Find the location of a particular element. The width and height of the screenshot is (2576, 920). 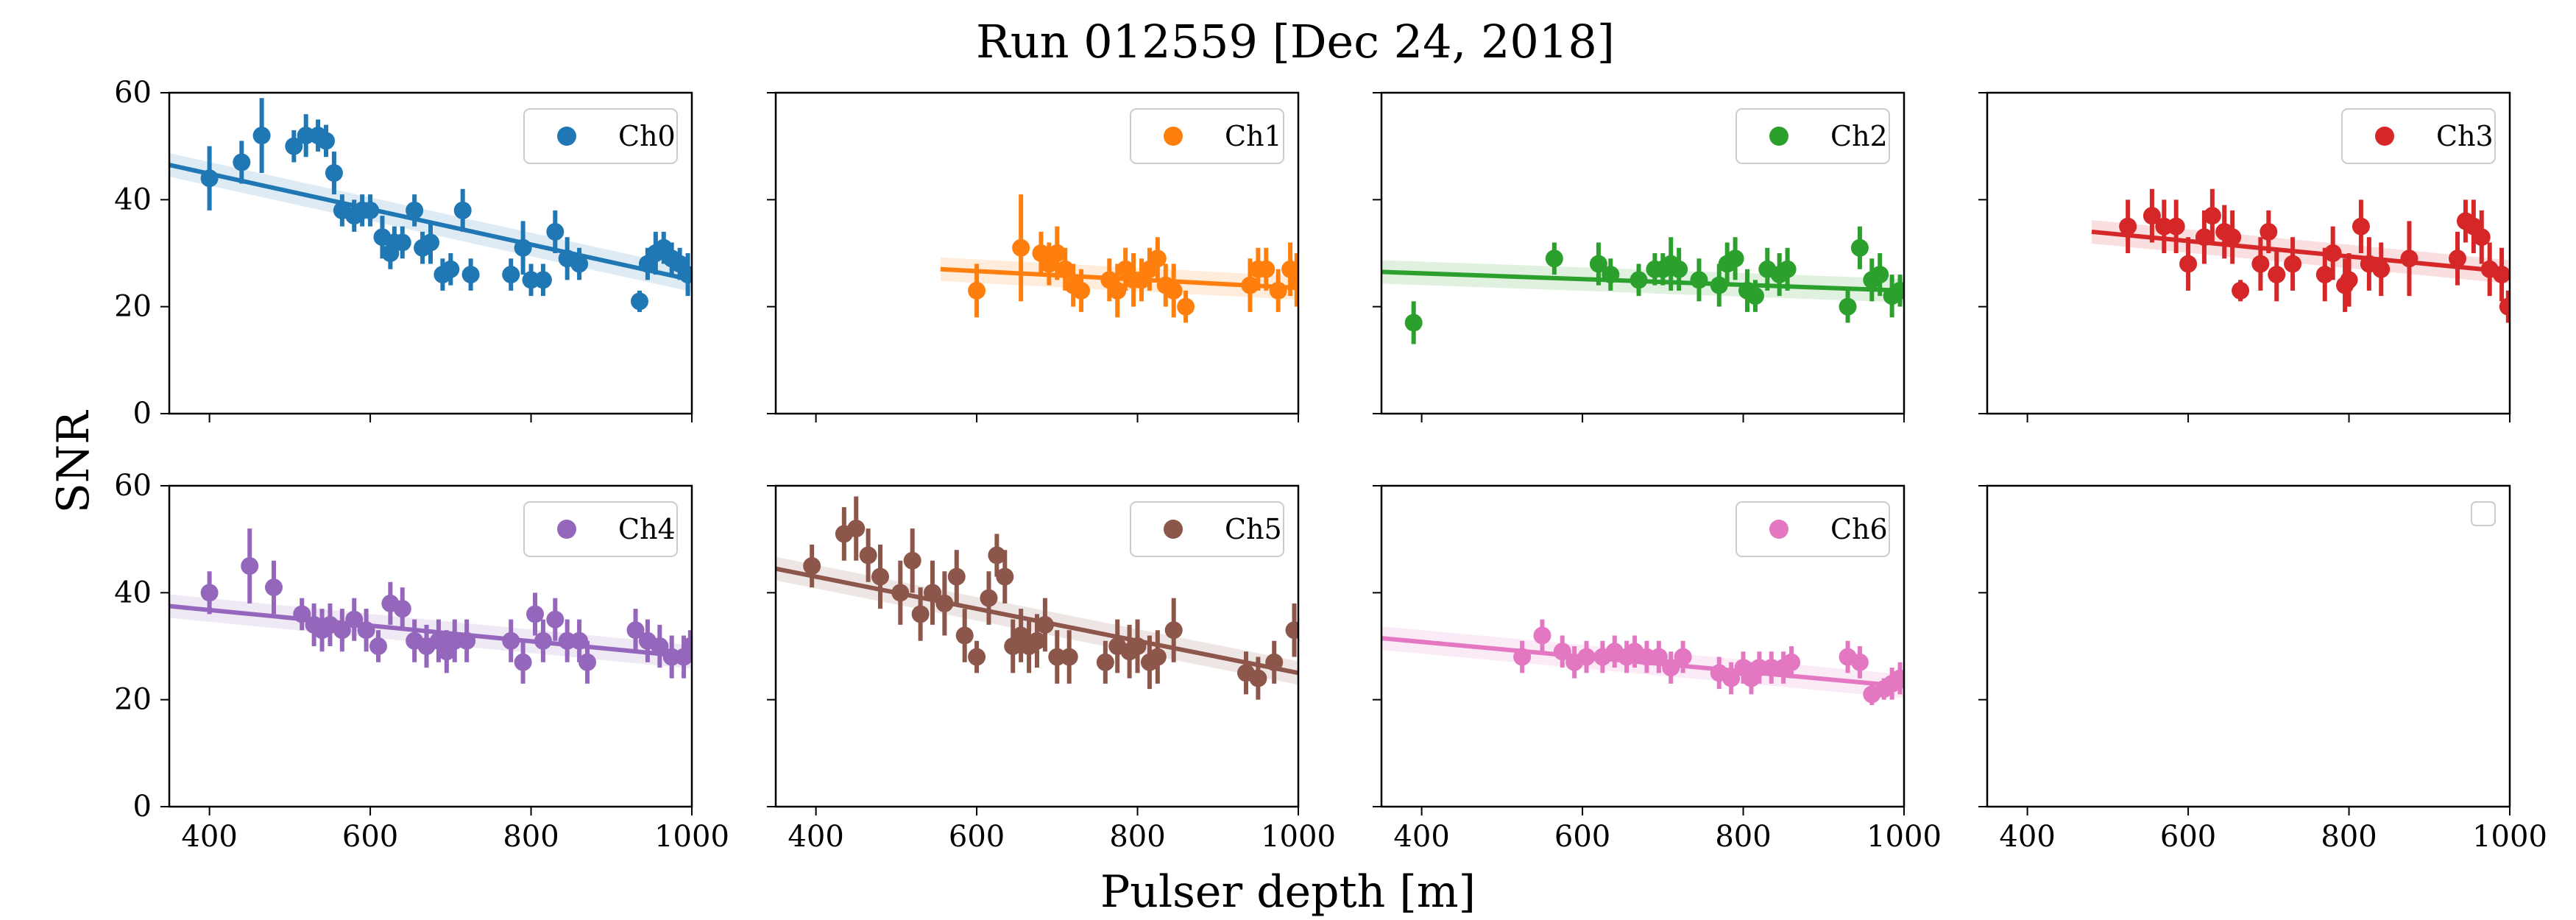

legend-label: Ch0 is located at coordinates (647, 136).